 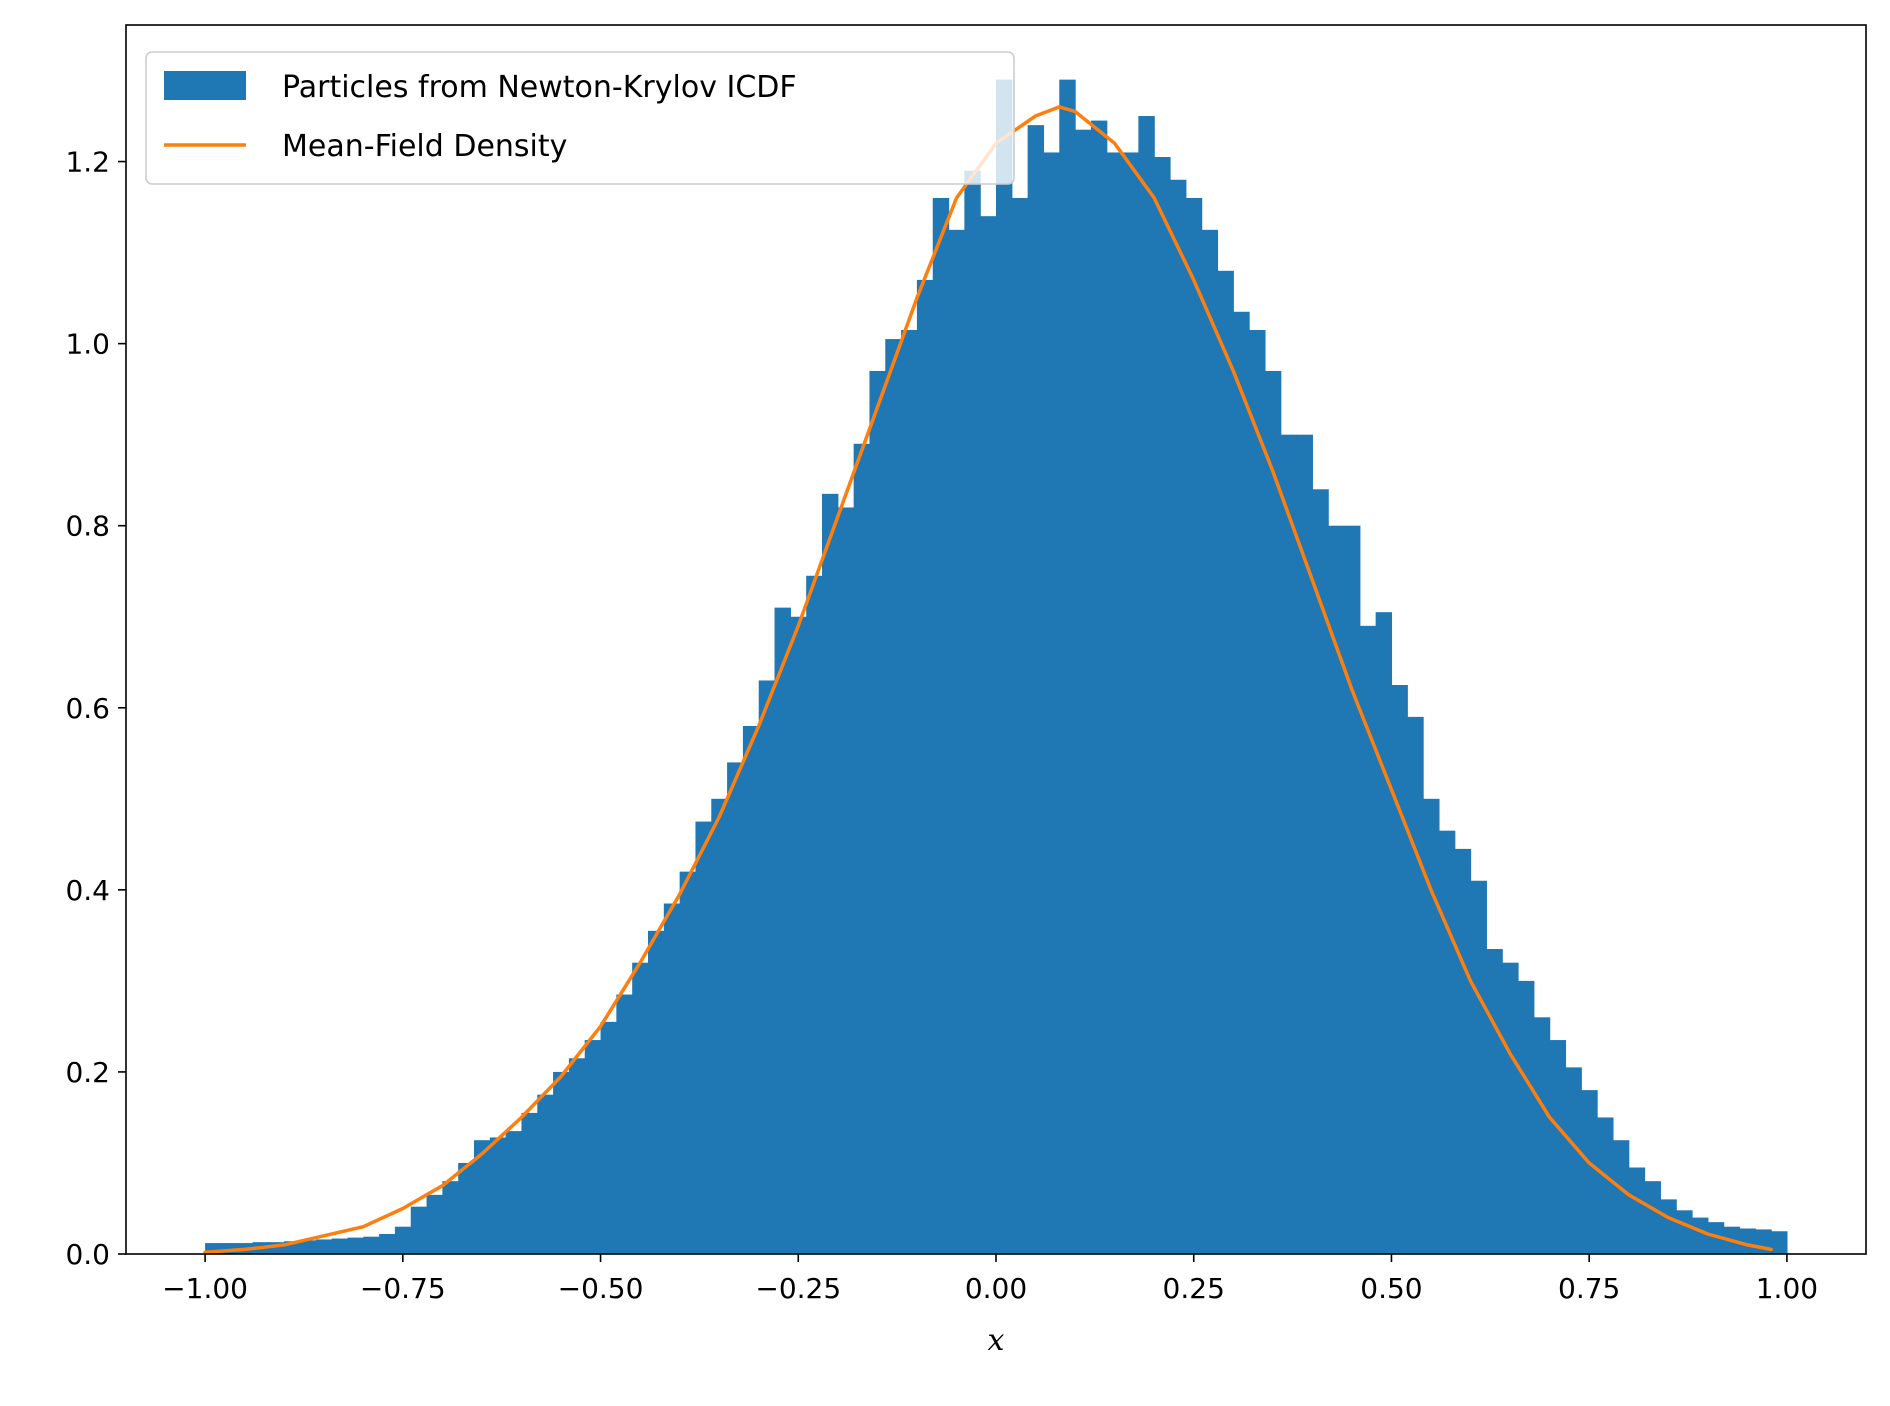 I want to click on y-axis: 0.0 0.2 0.4 0.6 0.8 1.0 1.2, so click(x=95, y=708).